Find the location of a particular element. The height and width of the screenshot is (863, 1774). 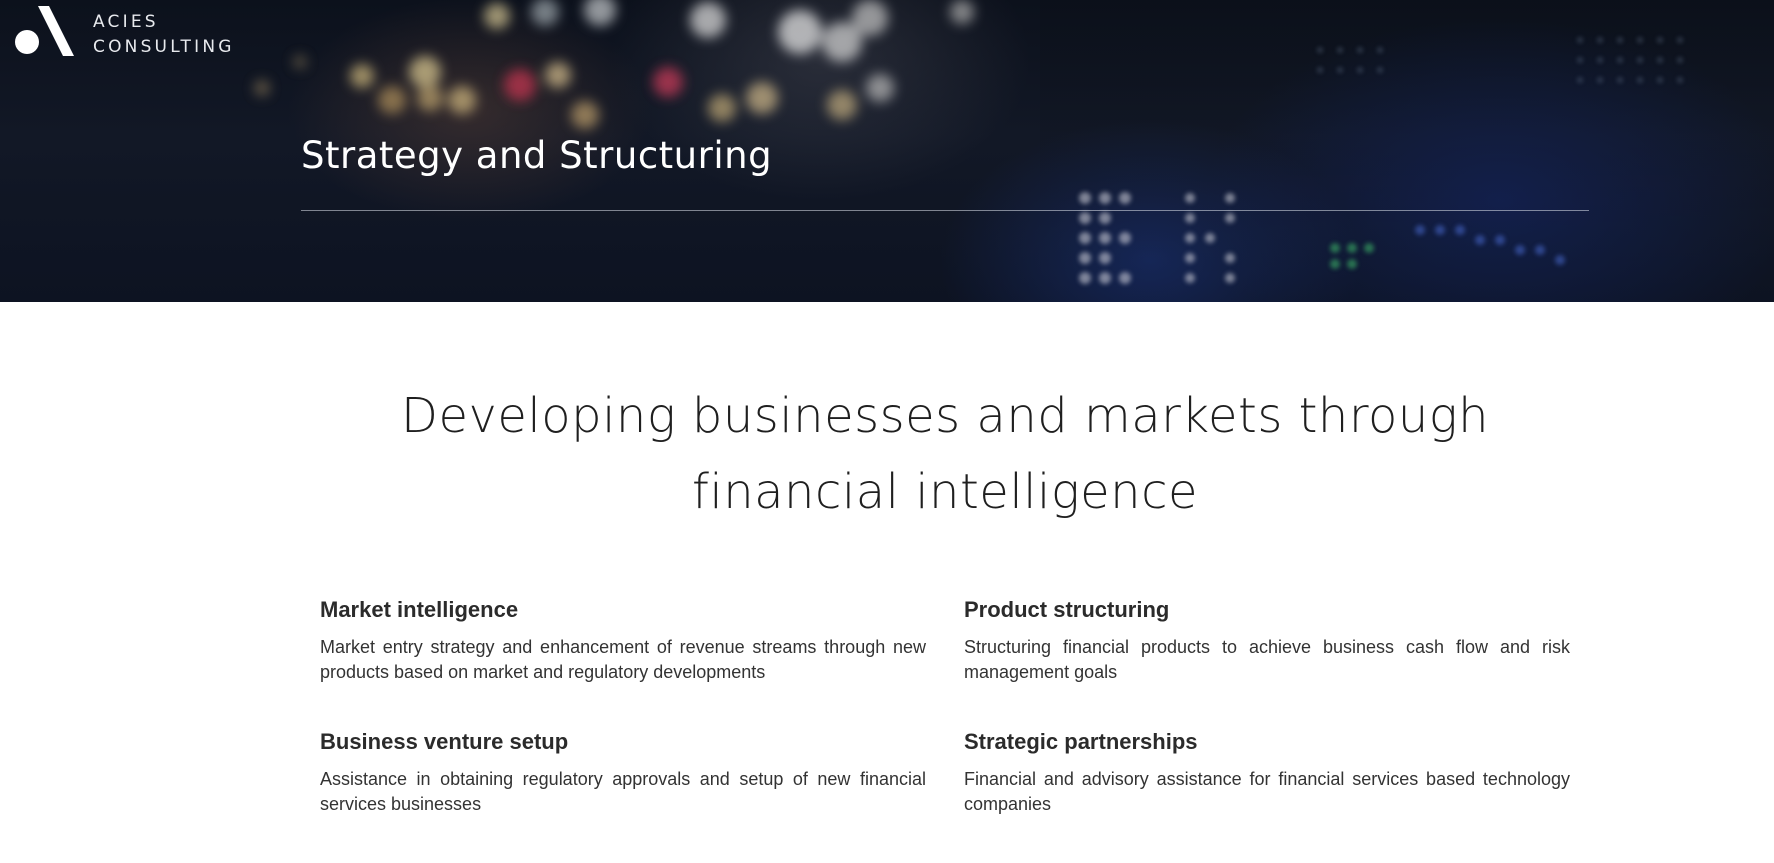

headline-line2: financial intelligence is located at coordinates (945, 492).